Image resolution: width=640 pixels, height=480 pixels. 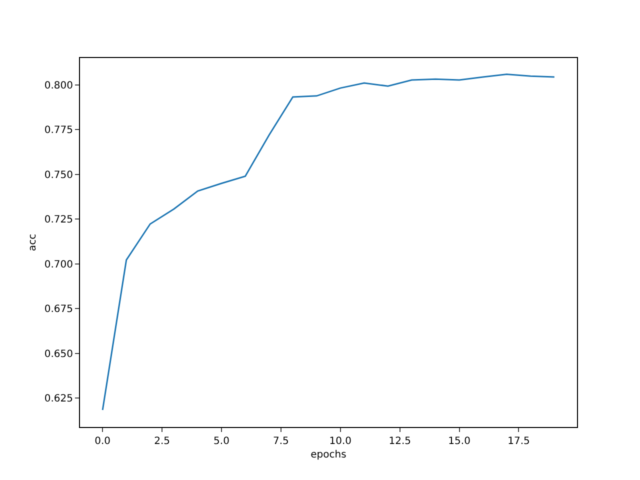 What do you see at coordinates (280, 441) in the screenshot?
I see `x-tick-label: 7.5` at bounding box center [280, 441].